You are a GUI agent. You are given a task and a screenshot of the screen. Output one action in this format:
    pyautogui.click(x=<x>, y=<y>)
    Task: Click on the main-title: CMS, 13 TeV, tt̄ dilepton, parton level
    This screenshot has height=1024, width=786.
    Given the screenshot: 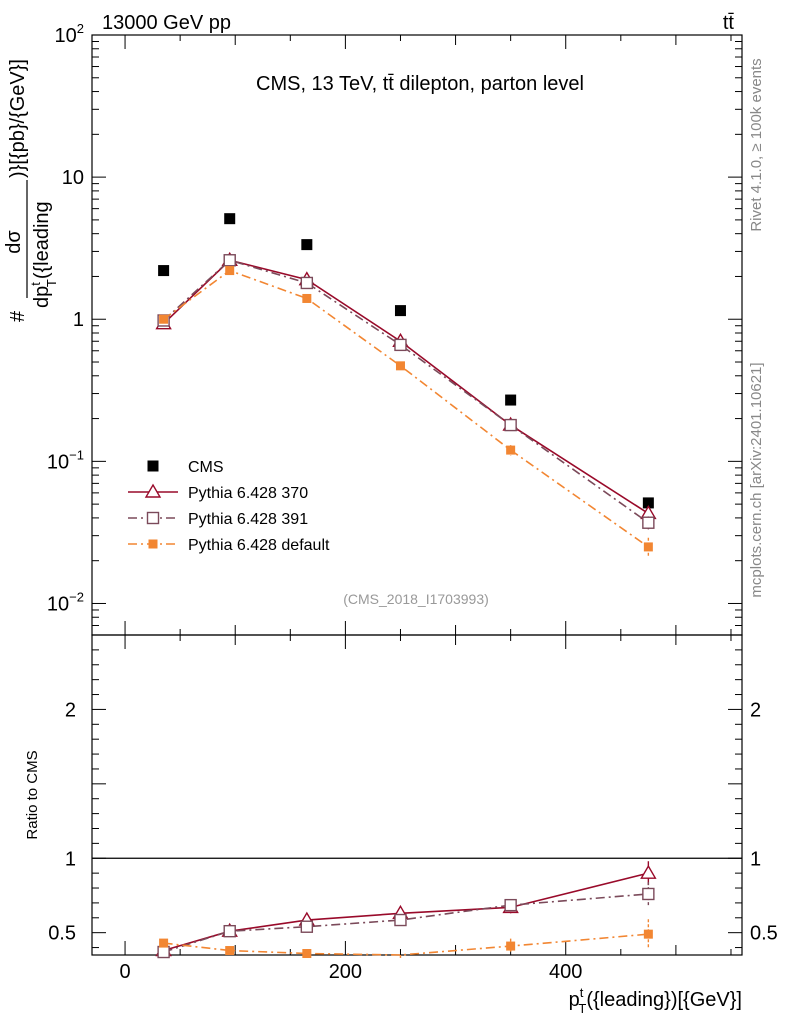 What is the action you would take?
    pyautogui.click(x=420, y=84)
    